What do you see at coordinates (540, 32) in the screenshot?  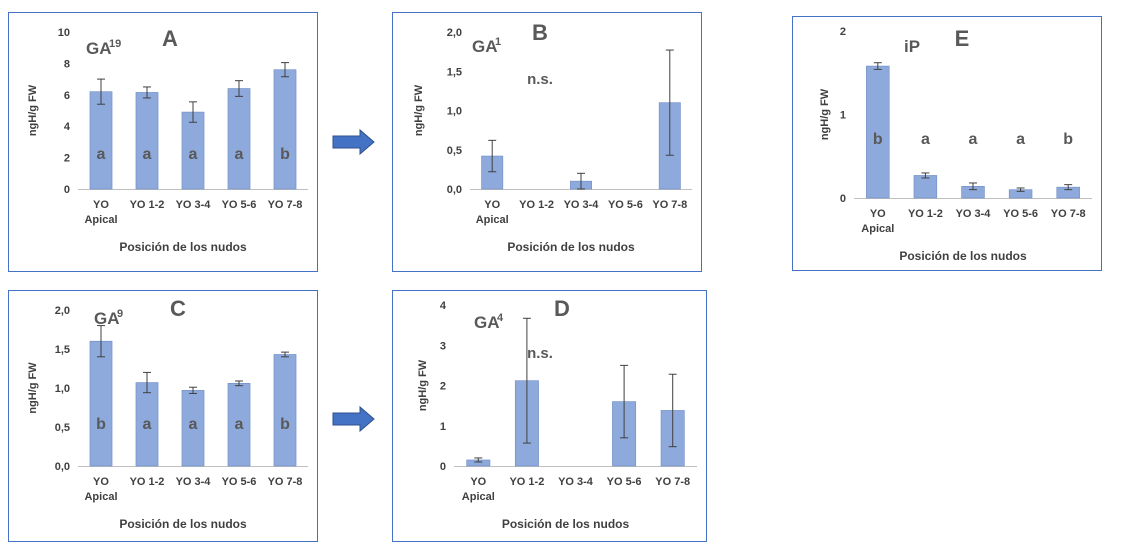 I see `panel-letter: B` at bounding box center [540, 32].